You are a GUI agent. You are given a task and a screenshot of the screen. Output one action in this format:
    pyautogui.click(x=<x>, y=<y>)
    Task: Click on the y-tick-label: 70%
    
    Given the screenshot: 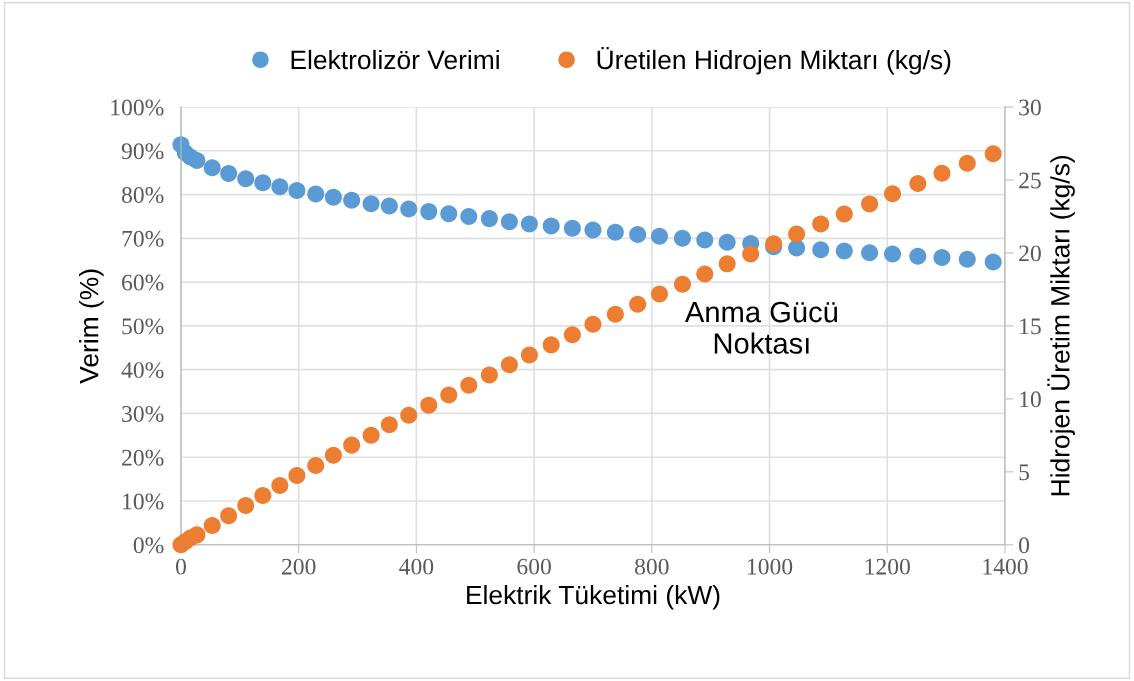 What is the action you would take?
    pyautogui.click(x=143, y=238)
    